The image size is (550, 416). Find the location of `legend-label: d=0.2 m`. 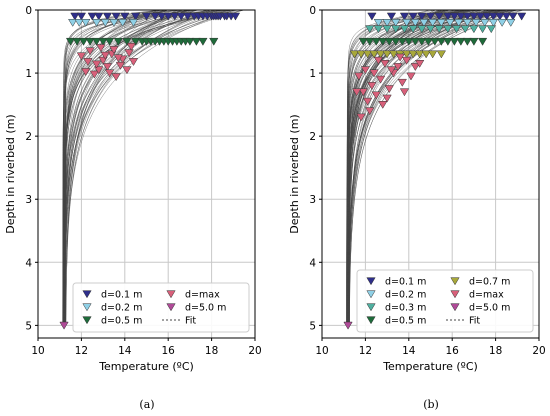

legend-label: d=0.2 m is located at coordinates (405, 295).